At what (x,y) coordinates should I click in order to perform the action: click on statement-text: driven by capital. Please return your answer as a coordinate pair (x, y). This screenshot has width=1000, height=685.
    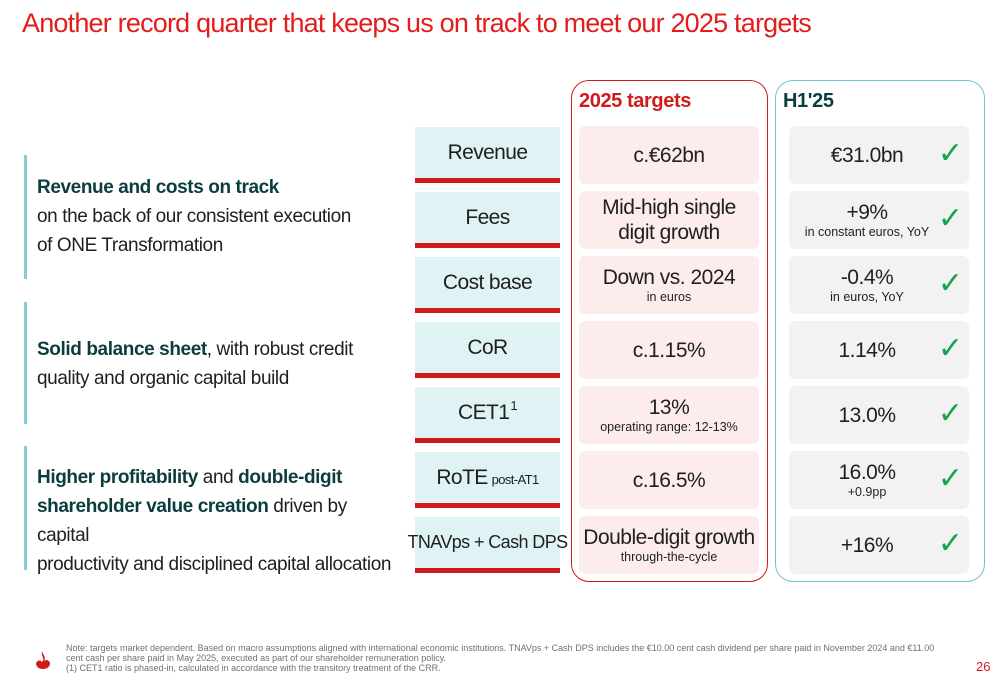
    Looking at the image, I should click on (192, 521).